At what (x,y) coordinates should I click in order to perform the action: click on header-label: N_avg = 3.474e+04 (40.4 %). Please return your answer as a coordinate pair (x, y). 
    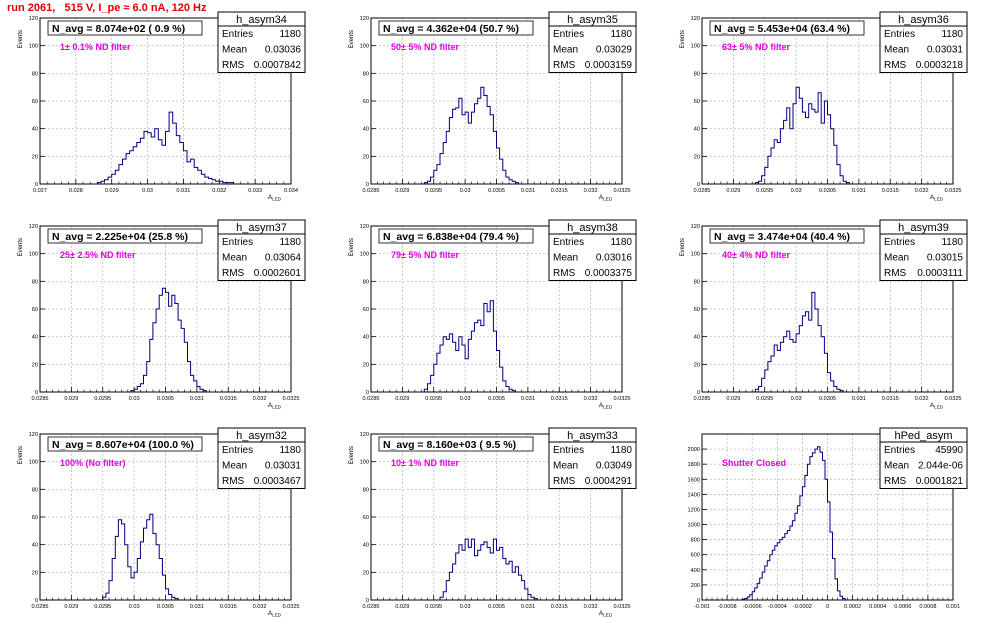
    Looking at the image, I should click on (782, 237).